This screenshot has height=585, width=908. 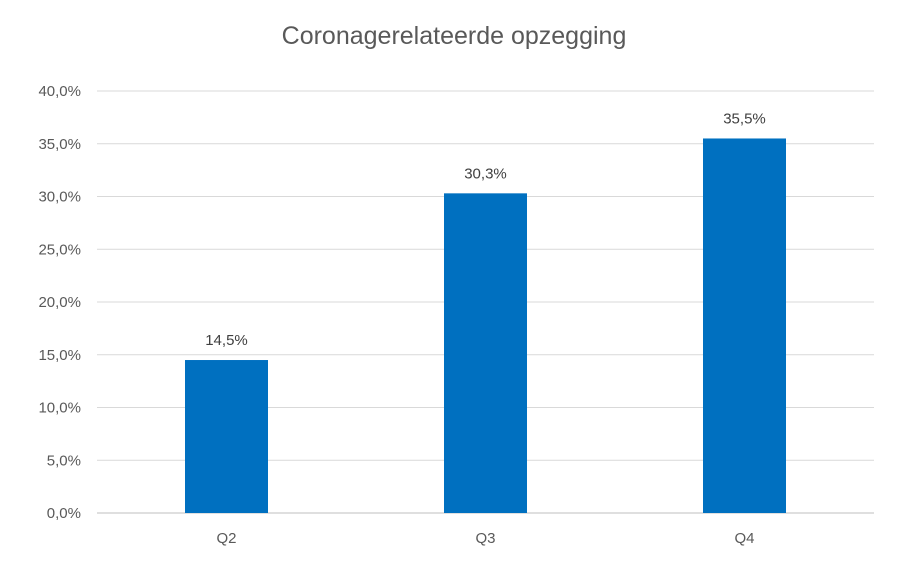 What do you see at coordinates (226, 436) in the screenshot?
I see `bar-q2` at bounding box center [226, 436].